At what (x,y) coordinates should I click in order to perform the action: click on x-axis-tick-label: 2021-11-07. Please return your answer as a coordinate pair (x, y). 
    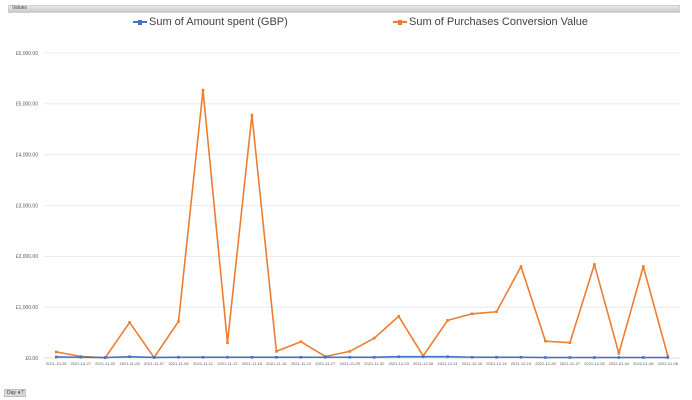
    Looking at the image, I should click on (154, 363).